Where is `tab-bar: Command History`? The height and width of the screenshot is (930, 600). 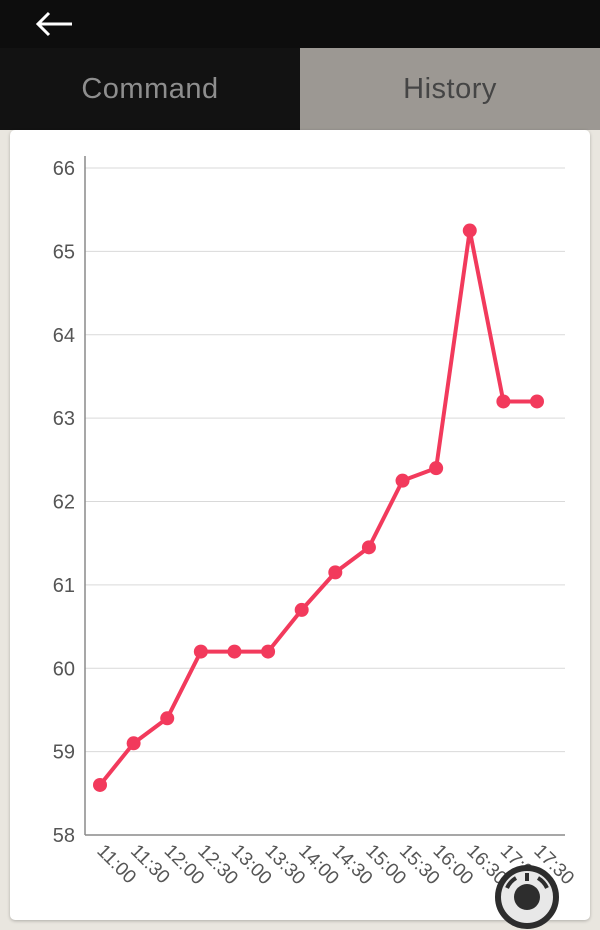 tab-bar: Command History is located at coordinates (300, 89).